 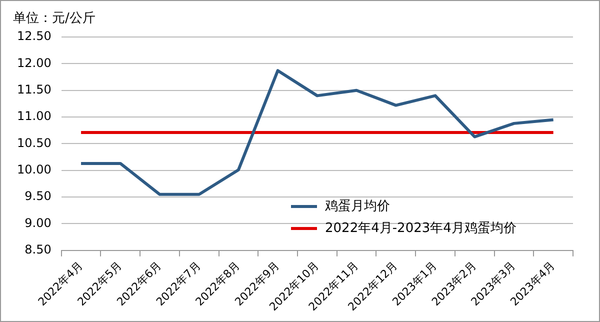 What do you see at coordinates (34, 143) in the screenshot?
I see `y-tick-label: 10.50` at bounding box center [34, 143].